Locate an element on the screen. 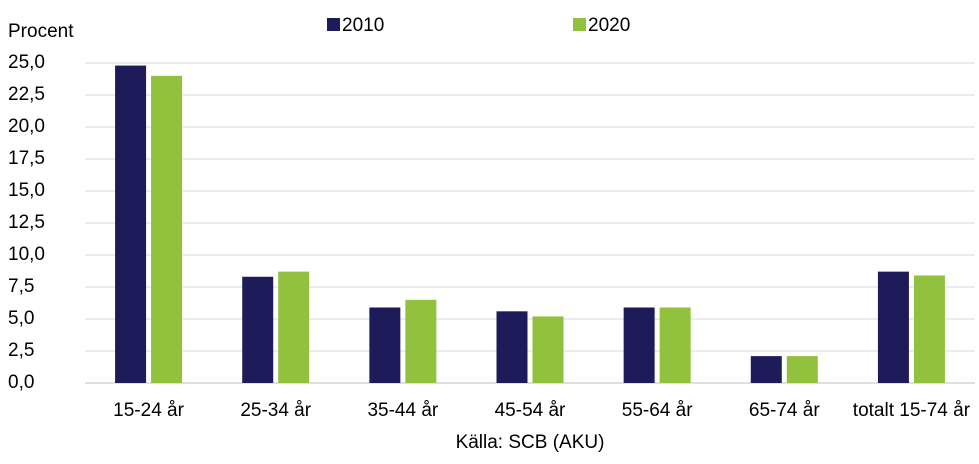 Image resolution: width=979 pixels, height=464 pixels. y-tick-label: 25,0 is located at coordinates (26, 62).